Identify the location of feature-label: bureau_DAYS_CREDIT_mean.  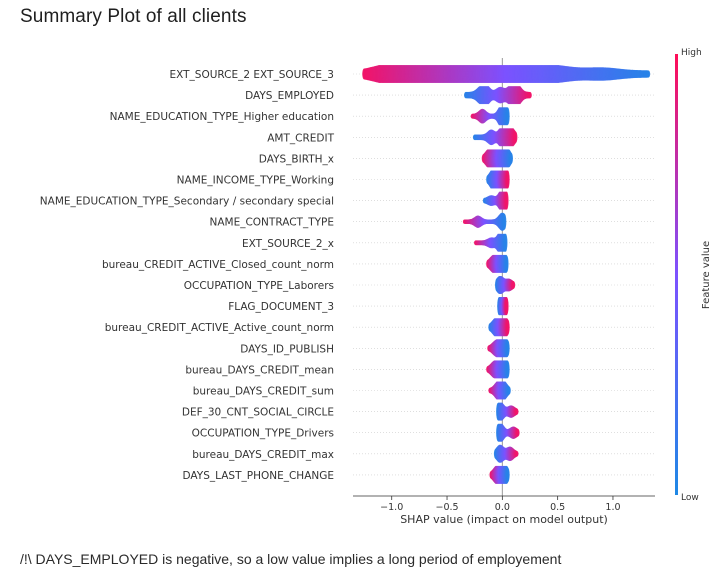
(259, 370).